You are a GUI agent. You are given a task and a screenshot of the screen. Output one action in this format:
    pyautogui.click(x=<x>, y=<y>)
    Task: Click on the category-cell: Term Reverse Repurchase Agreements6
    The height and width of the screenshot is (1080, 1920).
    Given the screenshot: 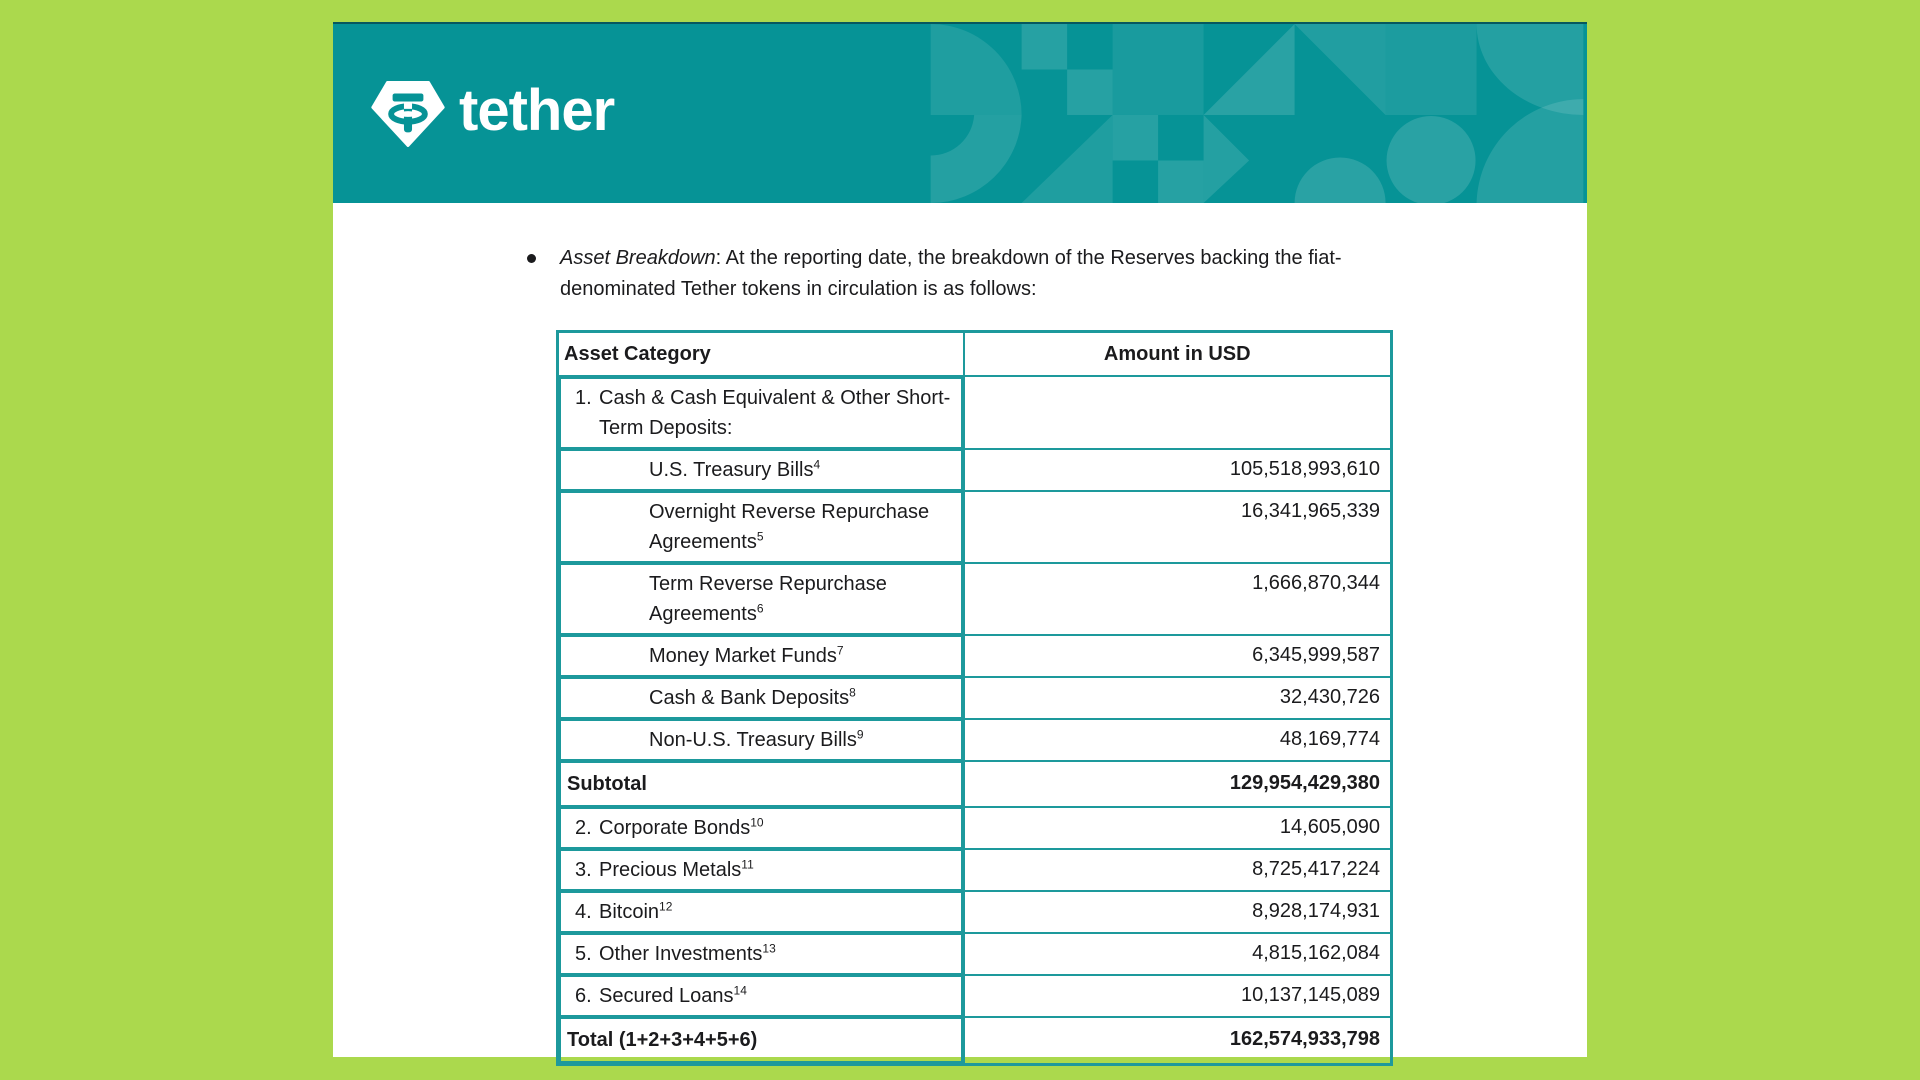 What is the action you would take?
    pyautogui.click(x=761, y=599)
    